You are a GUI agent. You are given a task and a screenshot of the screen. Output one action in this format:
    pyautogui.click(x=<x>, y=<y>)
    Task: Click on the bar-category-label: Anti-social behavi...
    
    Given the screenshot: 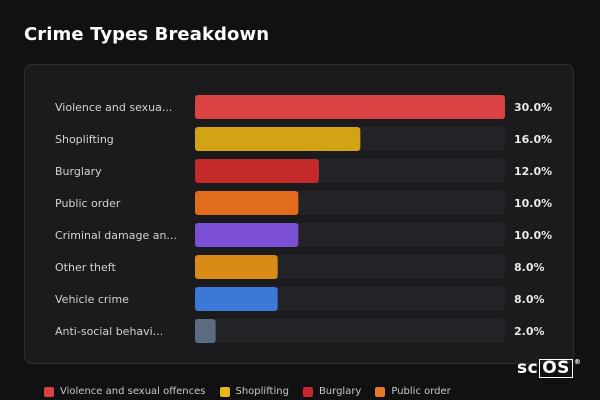 What is the action you would take?
    pyautogui.click(x=109, y=331)
    